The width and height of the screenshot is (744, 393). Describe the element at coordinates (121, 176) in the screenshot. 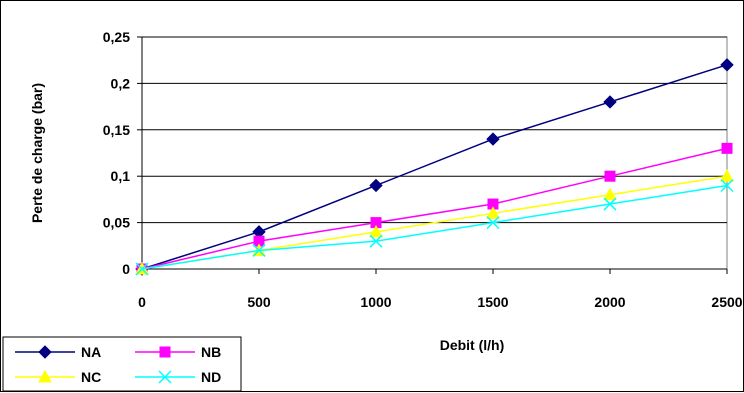

I see `y-tick-label: 0,1` at that location.